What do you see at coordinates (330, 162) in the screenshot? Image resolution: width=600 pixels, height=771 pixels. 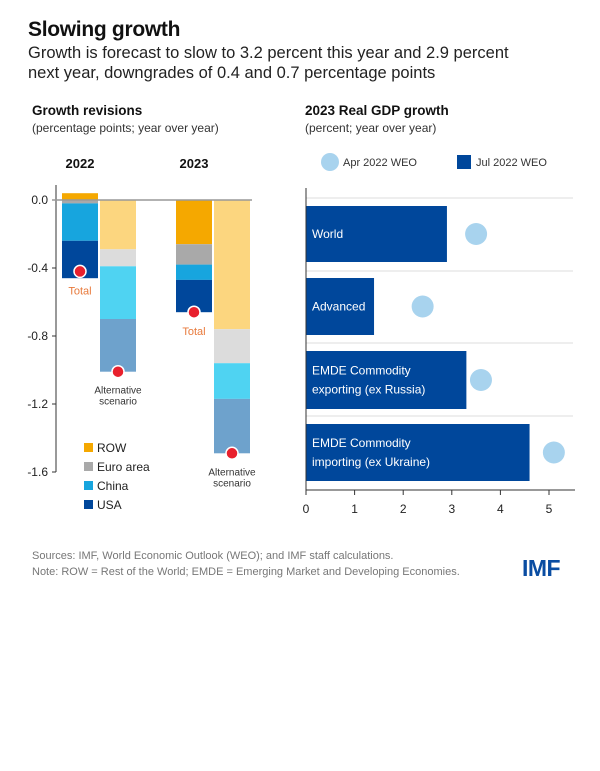 I see `legend-circle-apr` at bounding box center [330, 162].